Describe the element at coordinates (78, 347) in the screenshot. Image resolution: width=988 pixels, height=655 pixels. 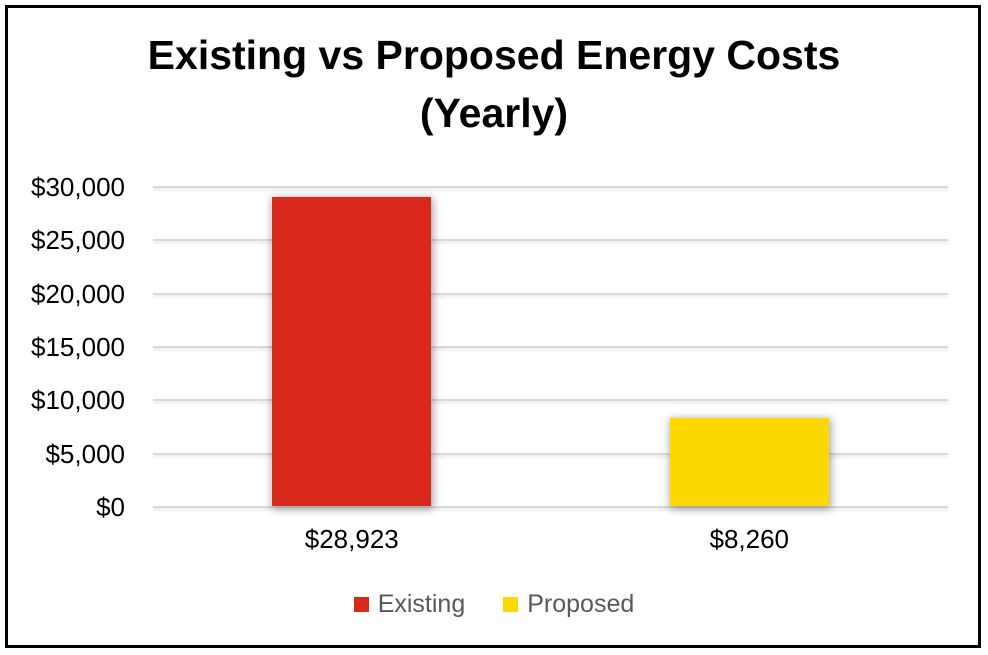
I see `y-axis-tick-label: $15,000` at that location.